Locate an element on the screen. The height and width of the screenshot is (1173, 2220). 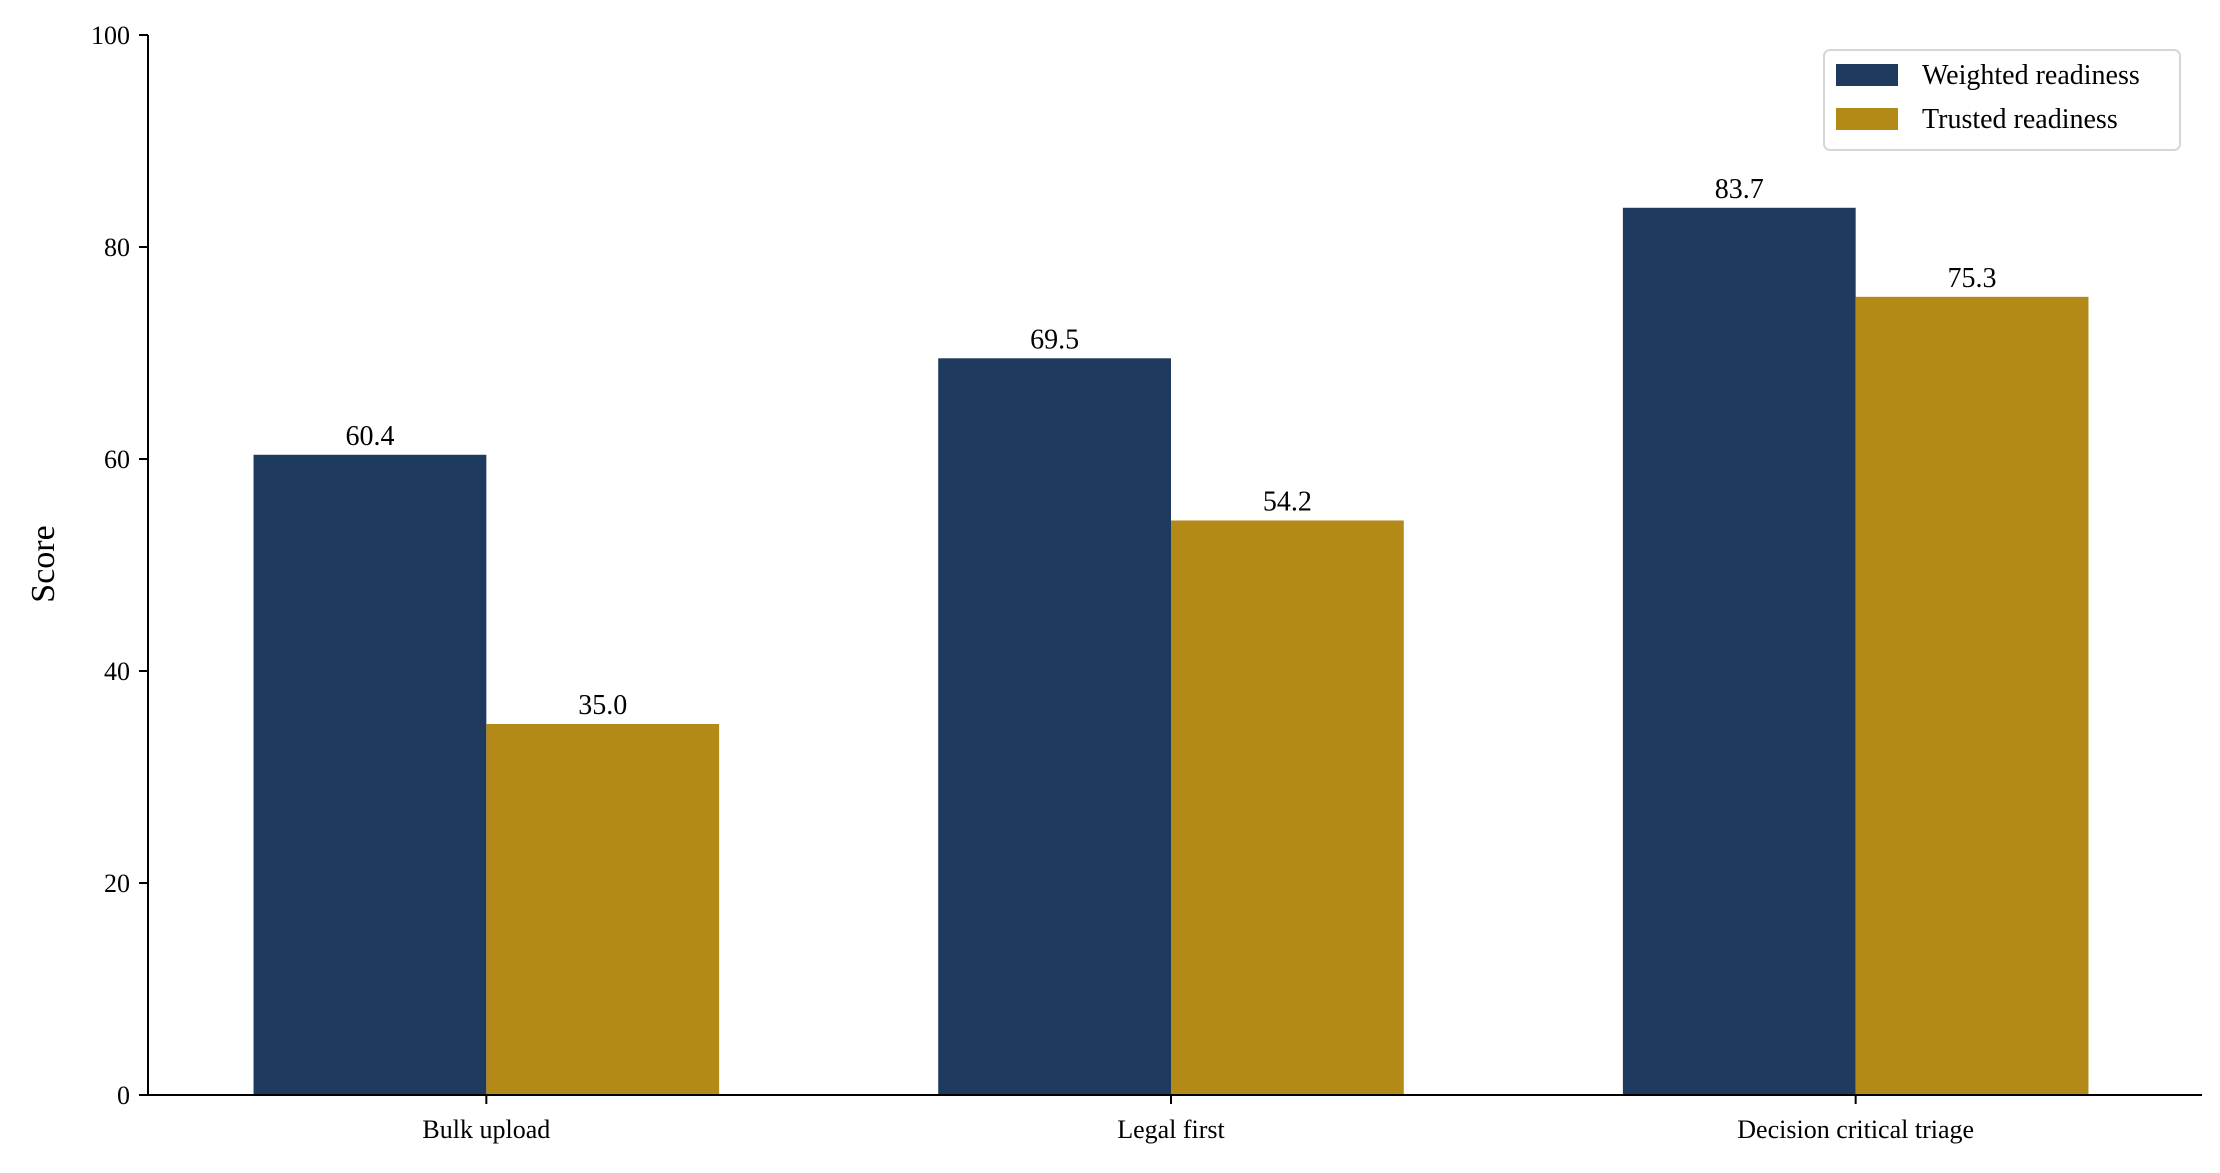
y-axis-title: Score is located at coordinates (43, 563).